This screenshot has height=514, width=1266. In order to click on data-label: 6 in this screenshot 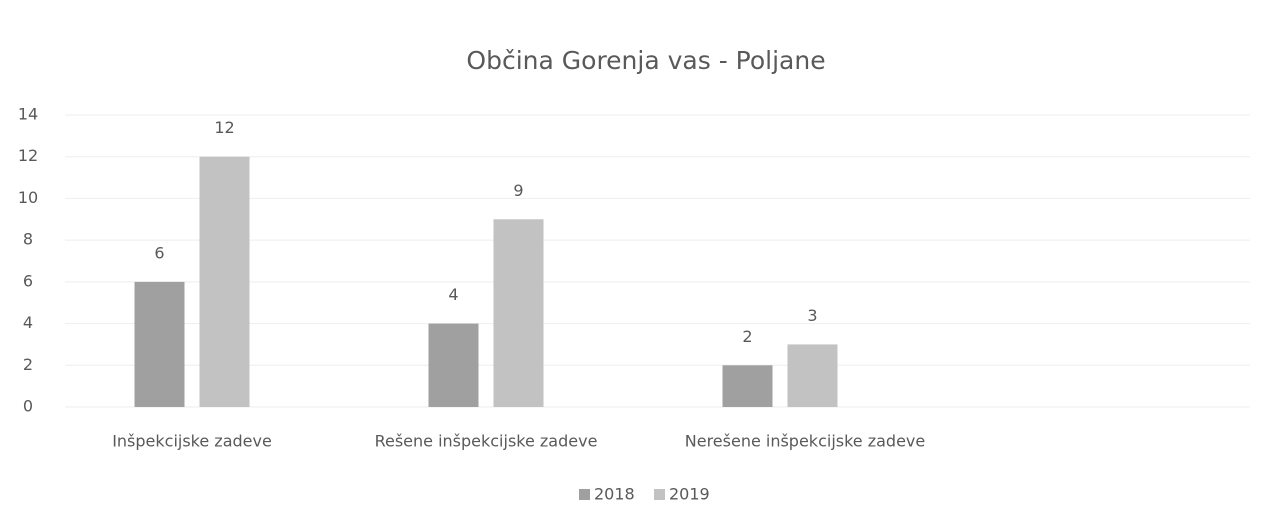, I will do `click(159, 252)`.